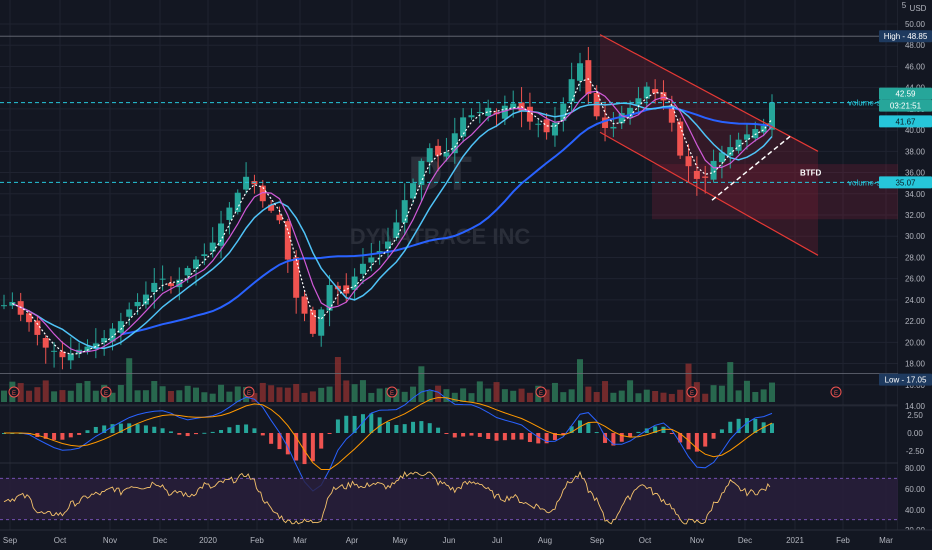 Image resolution: width=932 pixels, height=550 pixels. What do you see at coordinates (208, 540) in the screenshot?
I see `time-tick-label: 2020` at bounding box center [208, 540].